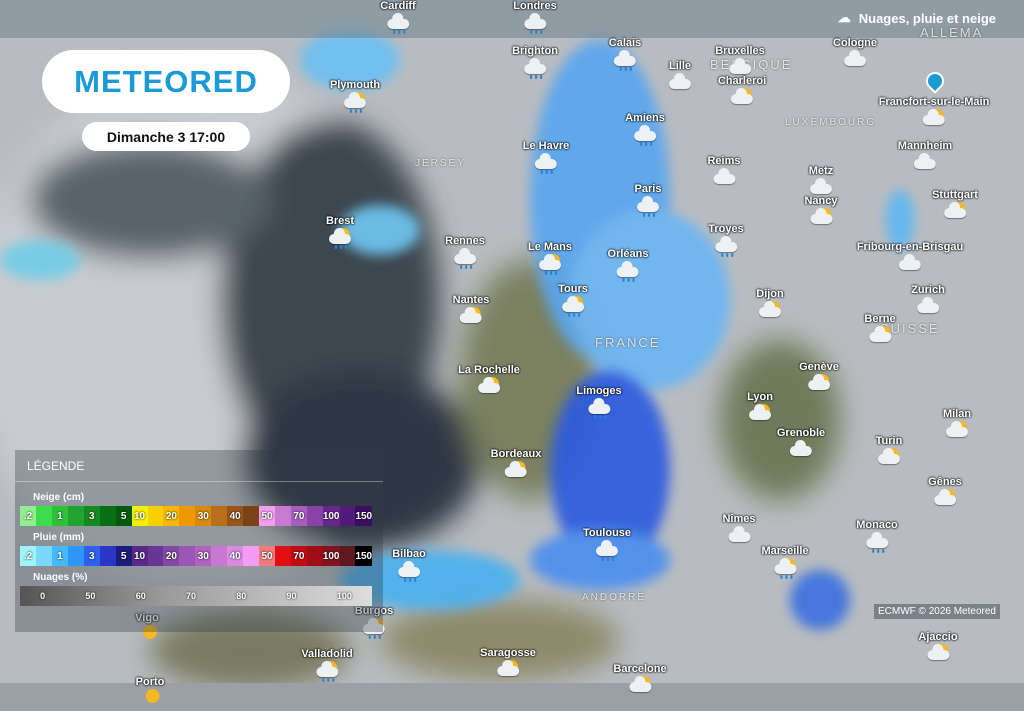 This screenshot has height=711, width=1024. Describe the element at coordinates (171, 516) in the screenshot. I see `snow-scale-step: 20` at that location.